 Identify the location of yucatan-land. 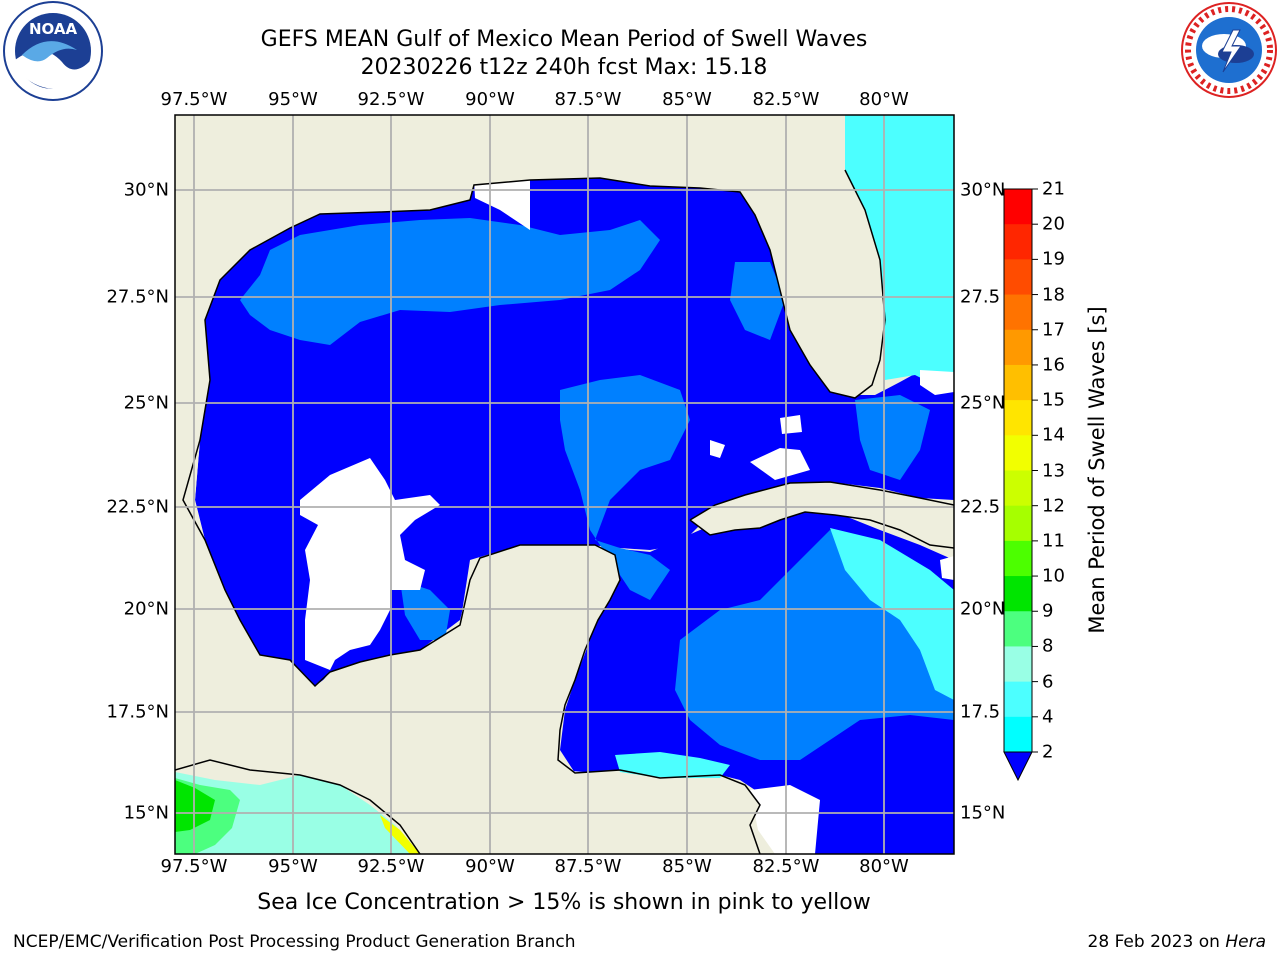
(425, 682).